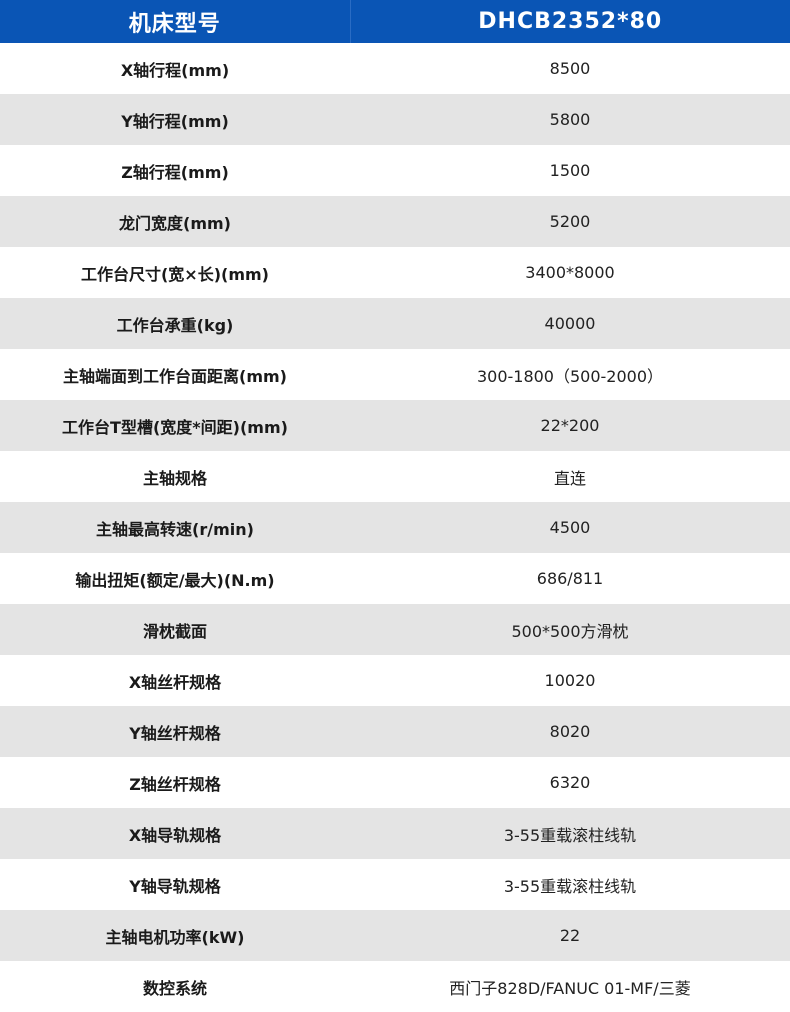 This screenshot has width=790, height=1012. I want to click on table-row: X轴丝杆规格 10020, so click(395, 680).